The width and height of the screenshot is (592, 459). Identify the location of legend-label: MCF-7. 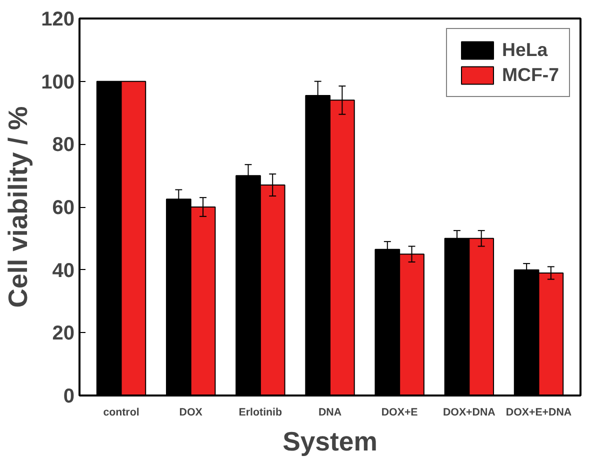
(530, 75).